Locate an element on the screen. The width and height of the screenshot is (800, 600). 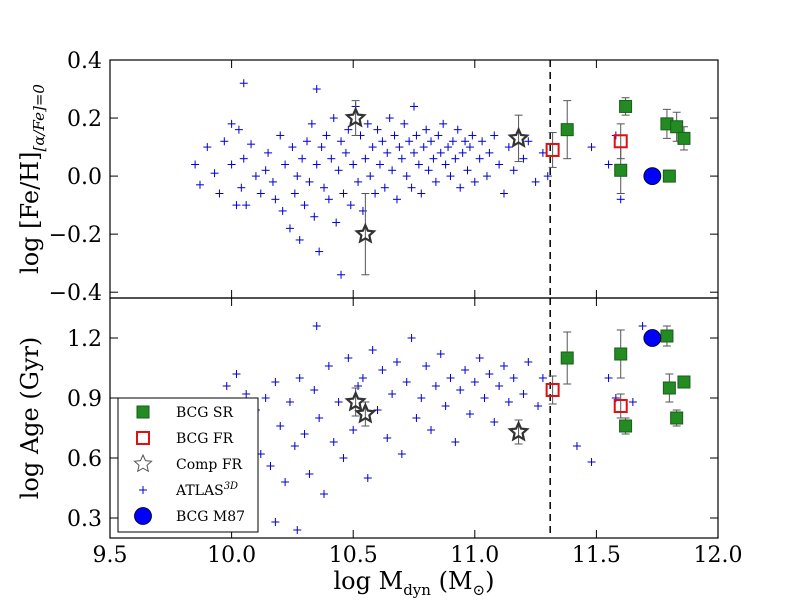
y-tick-label: 0.6 is located at coordinates (84, 459).